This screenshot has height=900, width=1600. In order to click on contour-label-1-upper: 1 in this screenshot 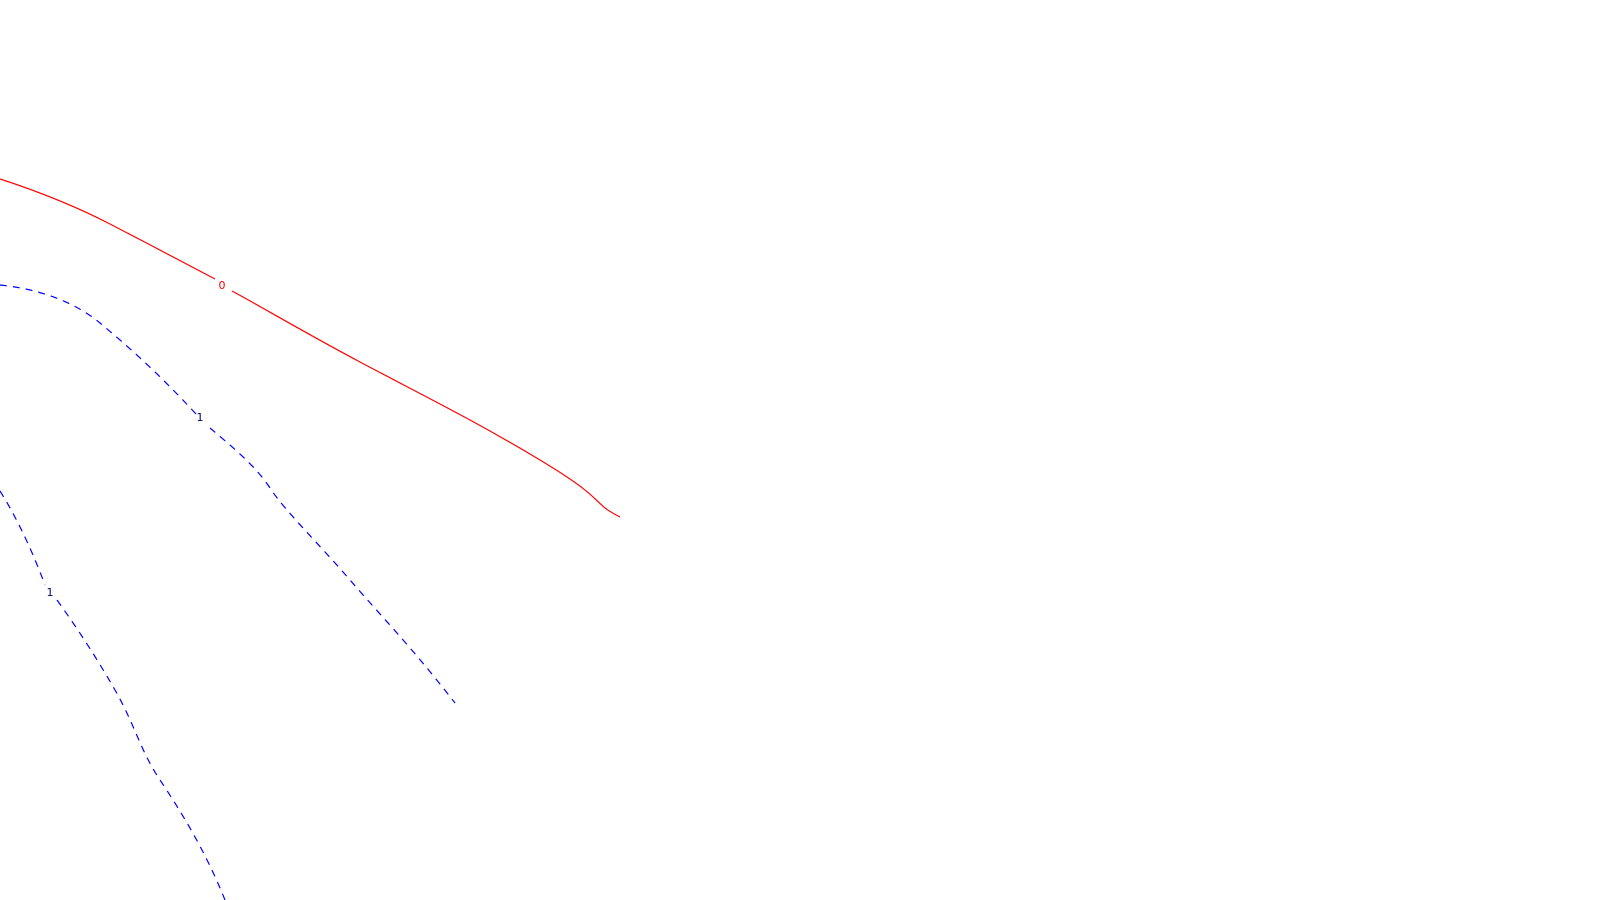, I will do `click(200, 417)`.